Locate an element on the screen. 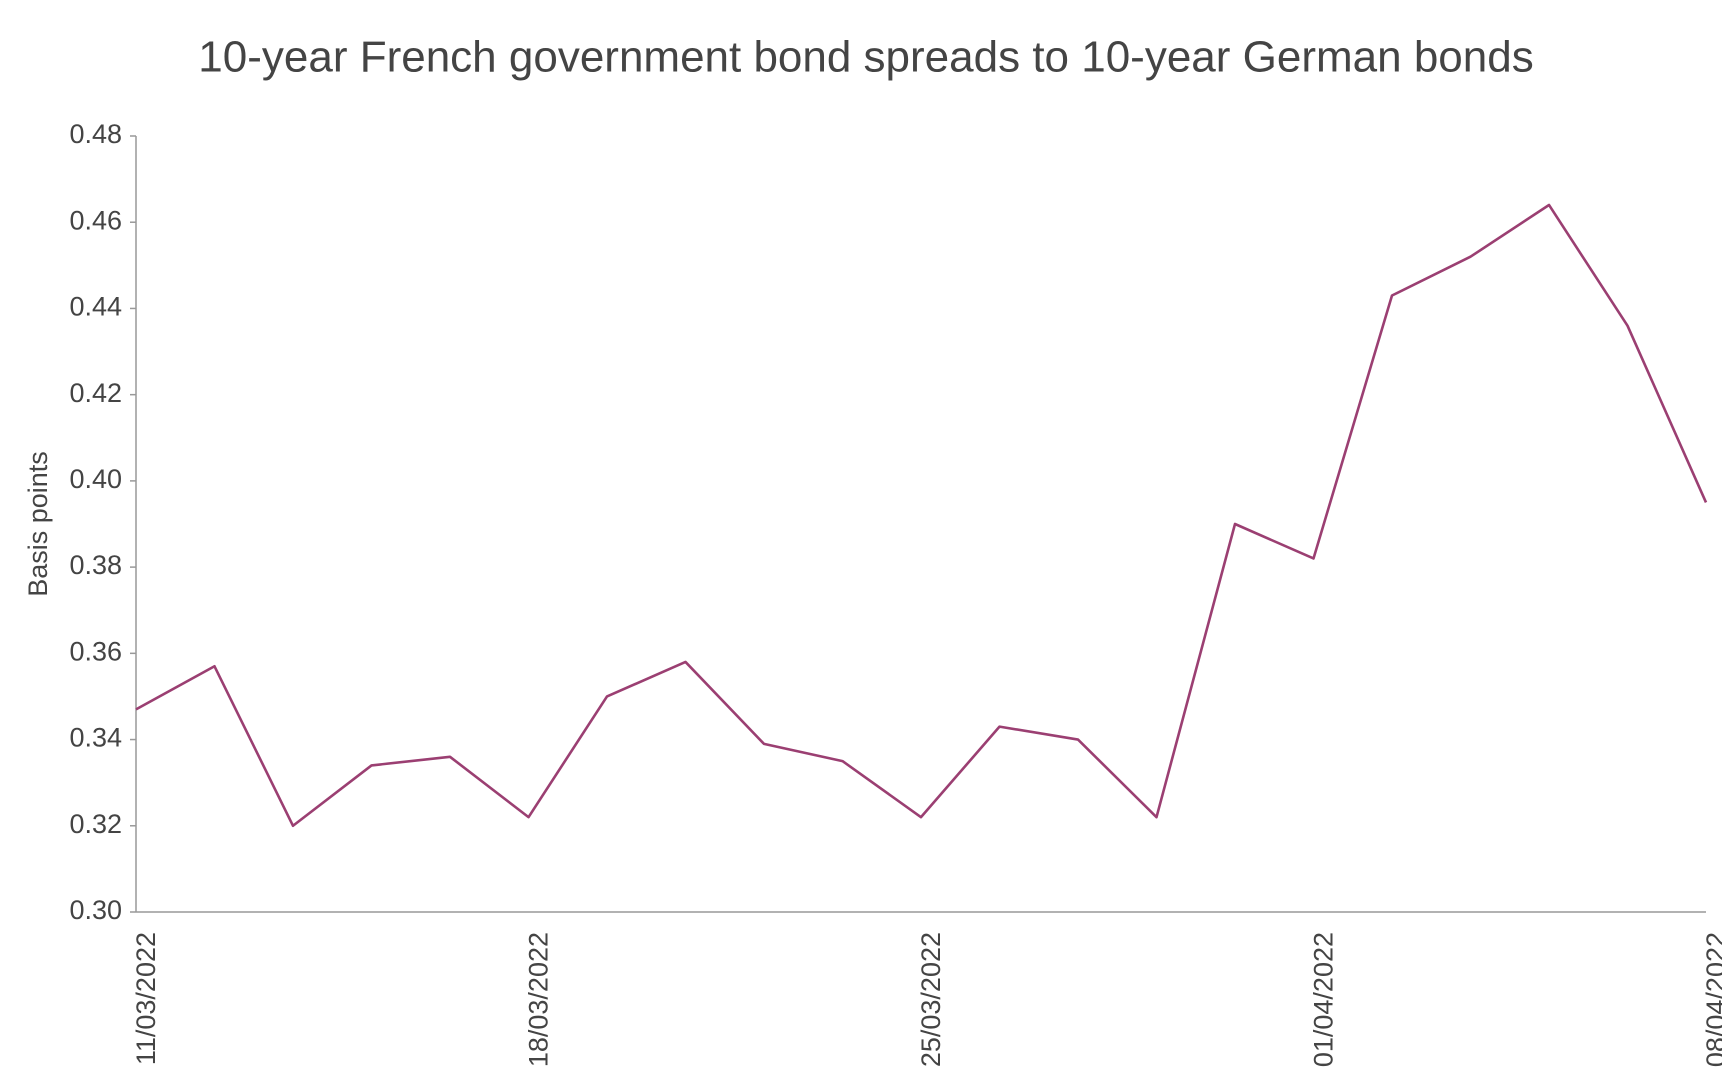  x-tick-label: 25/03/2022 is located at coordinates (931, 999).